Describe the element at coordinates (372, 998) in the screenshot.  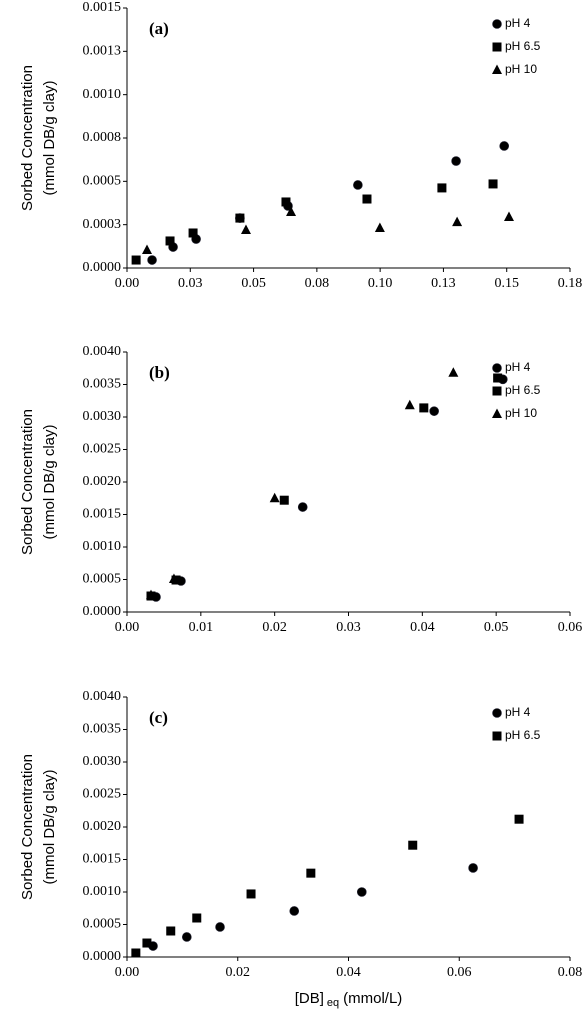
I see `x-label-unit: (mmol/L)` at that location.